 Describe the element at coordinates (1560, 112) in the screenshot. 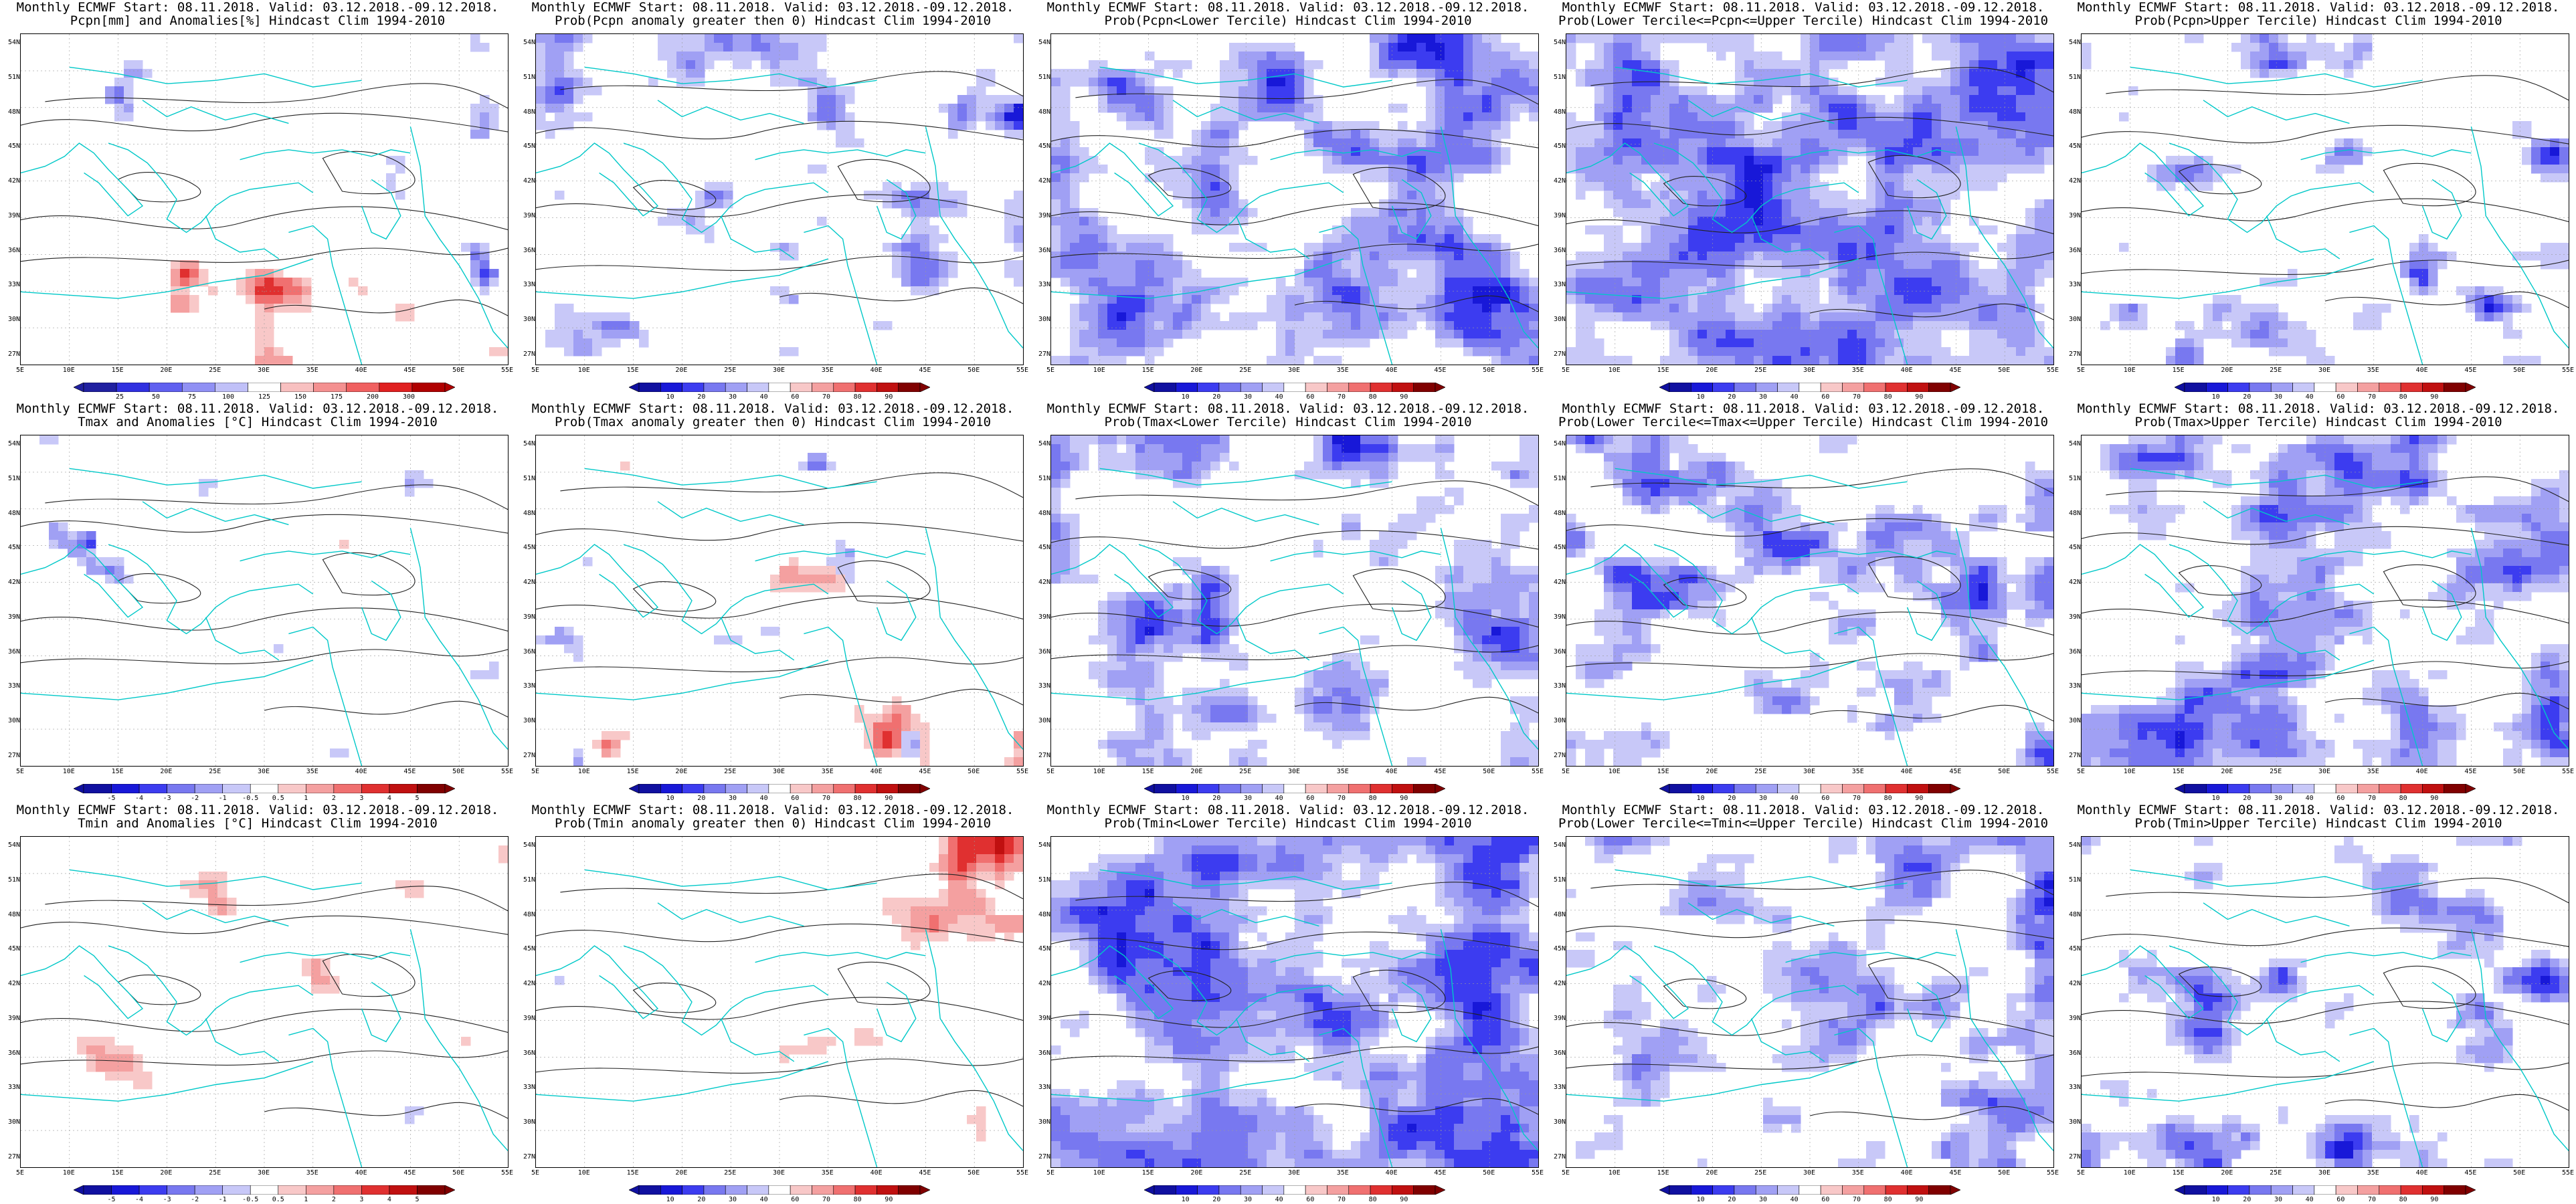

I see `lat-tick-label: 48N` at that location.